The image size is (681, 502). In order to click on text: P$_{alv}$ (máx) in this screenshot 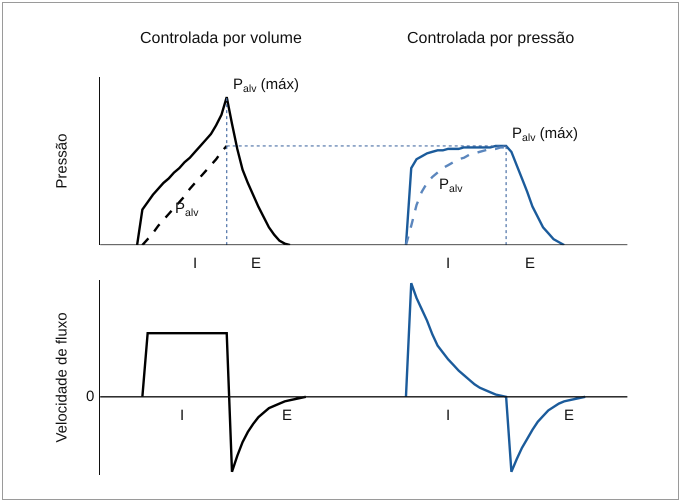, I will do `click(266, 86)`.